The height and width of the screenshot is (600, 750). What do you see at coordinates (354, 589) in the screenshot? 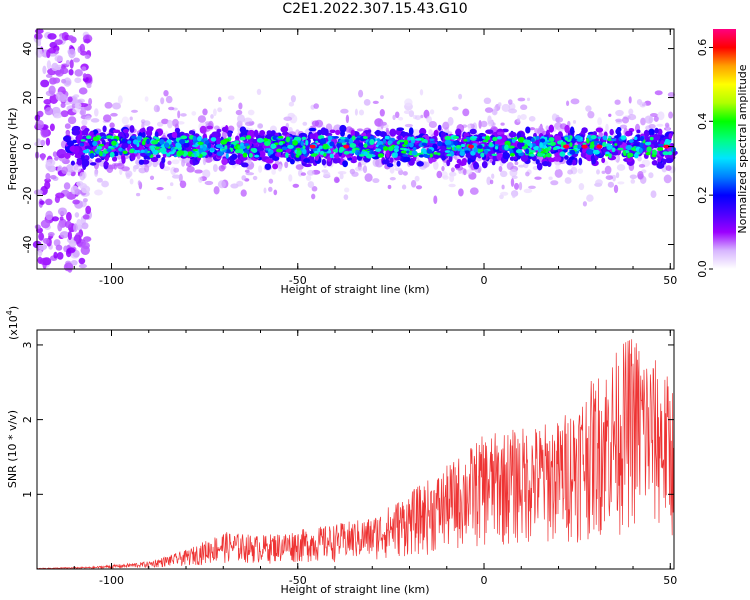
I see `x-axis-label-bottom: Height of straight line (km)` at bounding box center [354, 589].